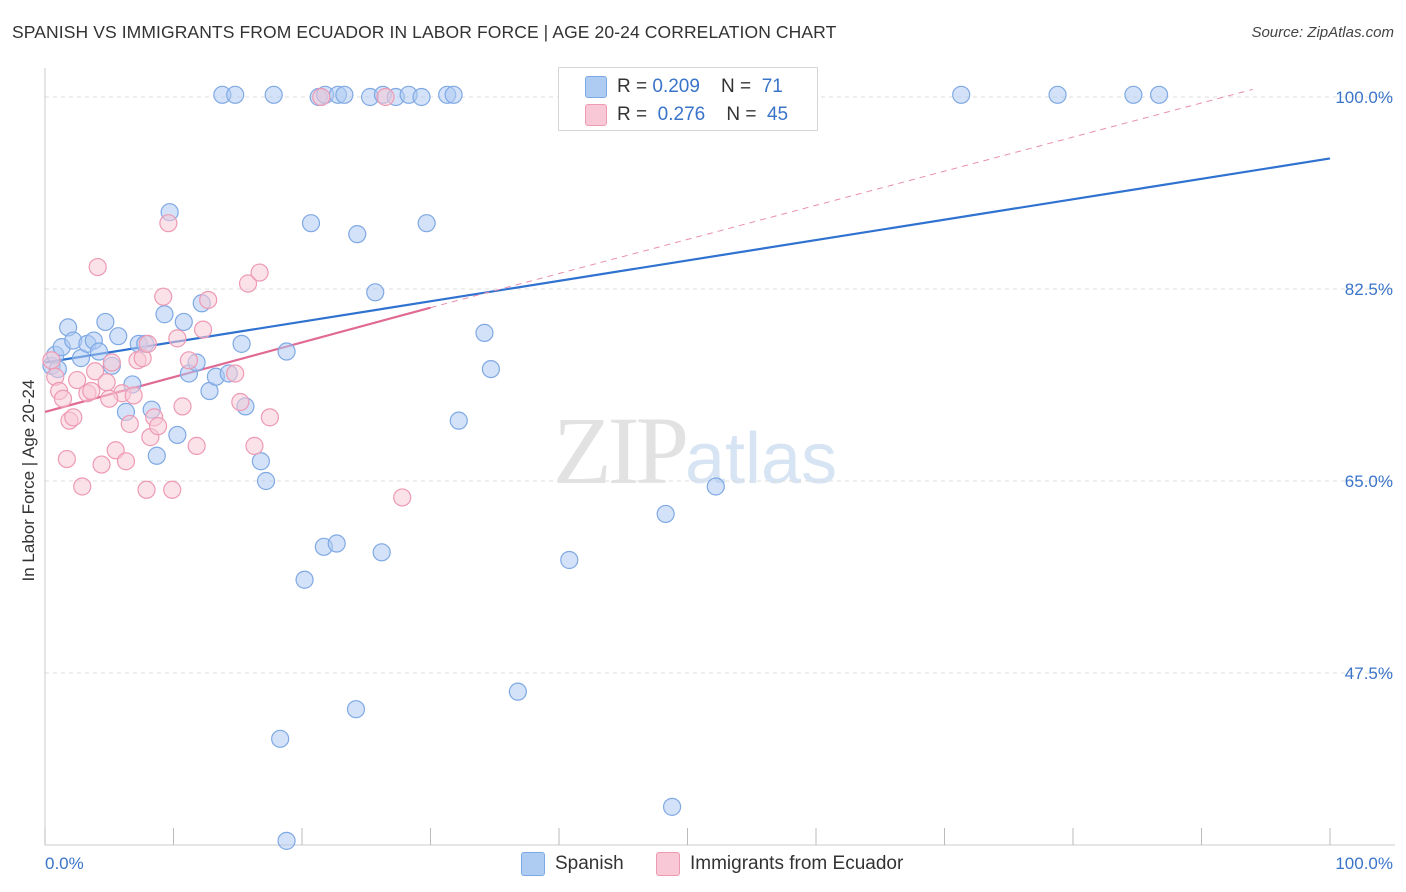  I want to click on correlation-legend: R = 0.209 N = 71 R = 0.276 N = 45, so click(688, 99).